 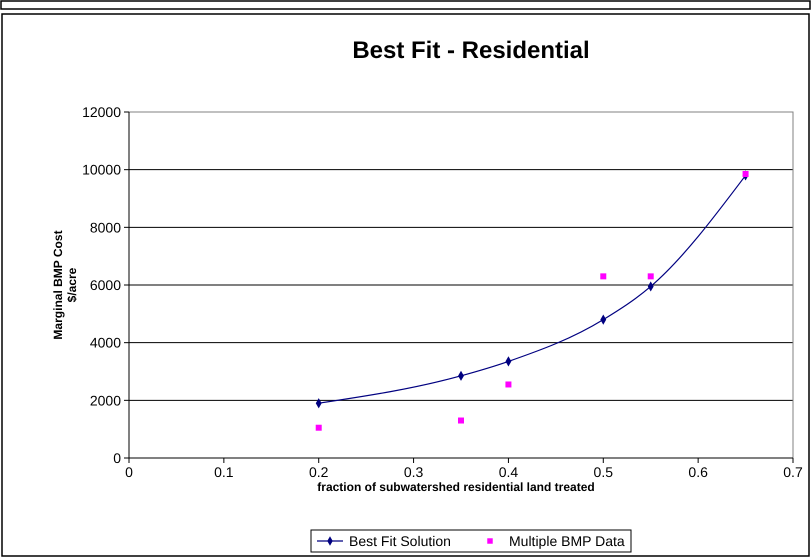 I want to click on x-tick-label: 0.5, so click(x=604, y=472).